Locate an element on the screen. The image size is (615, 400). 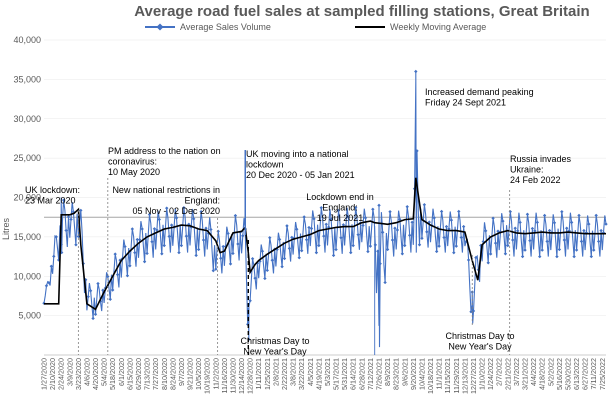
legend-average-label: Weekly Moving Average is located at coordinates (438, 27).